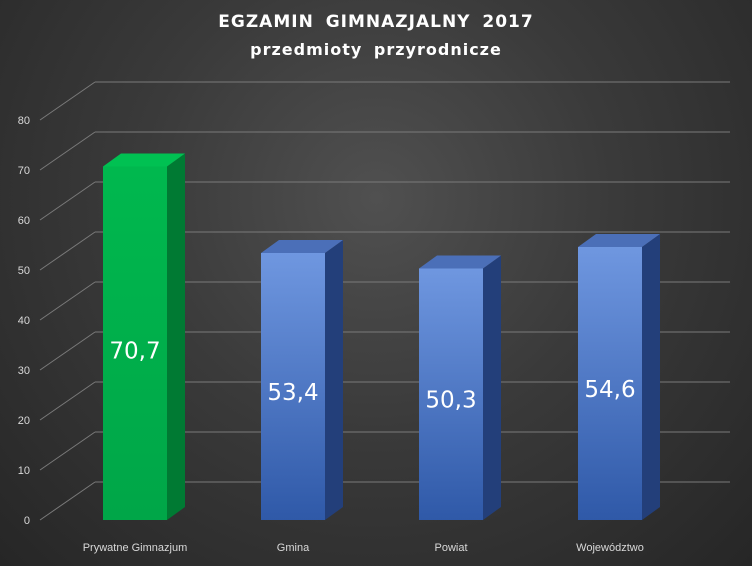  What do you see at coordinates (24, 171) in the screenshot?
I see `y-tick-label: 70` at bounding box center [24, 171].